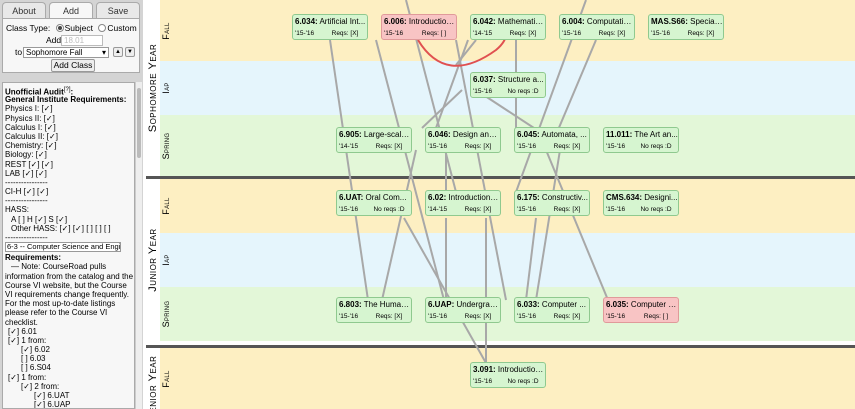  Describe the element at coordinates (39, 219) in the screenshot. I see `hass-line: A [ ] H [✓] S [✓]` at that location.